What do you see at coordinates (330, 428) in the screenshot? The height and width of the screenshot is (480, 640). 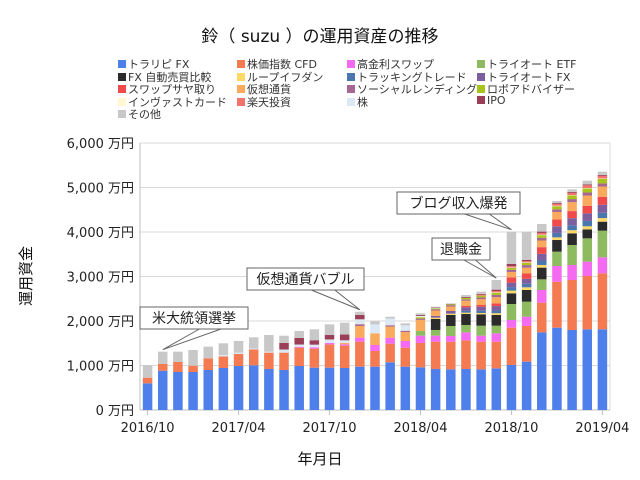 I see `x-tick-label: 2017/10` at bounding box center [330, 428].